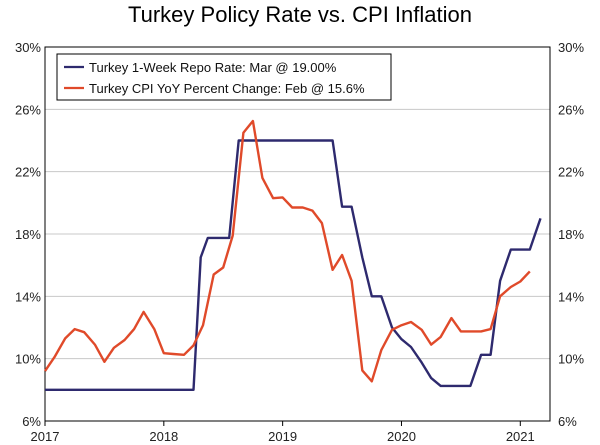 The image size is (600, 445). Describe the element at coordinates (571, 109) in the screenshot. I see `y-tick-label-right: 26%` at that location.